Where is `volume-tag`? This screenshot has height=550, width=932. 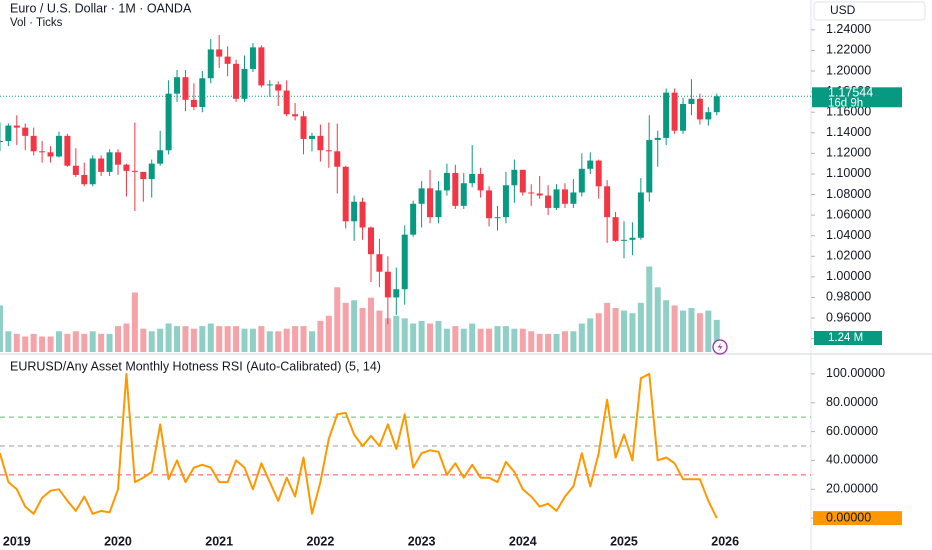
volume-tag is located at coordinates (848, 338).